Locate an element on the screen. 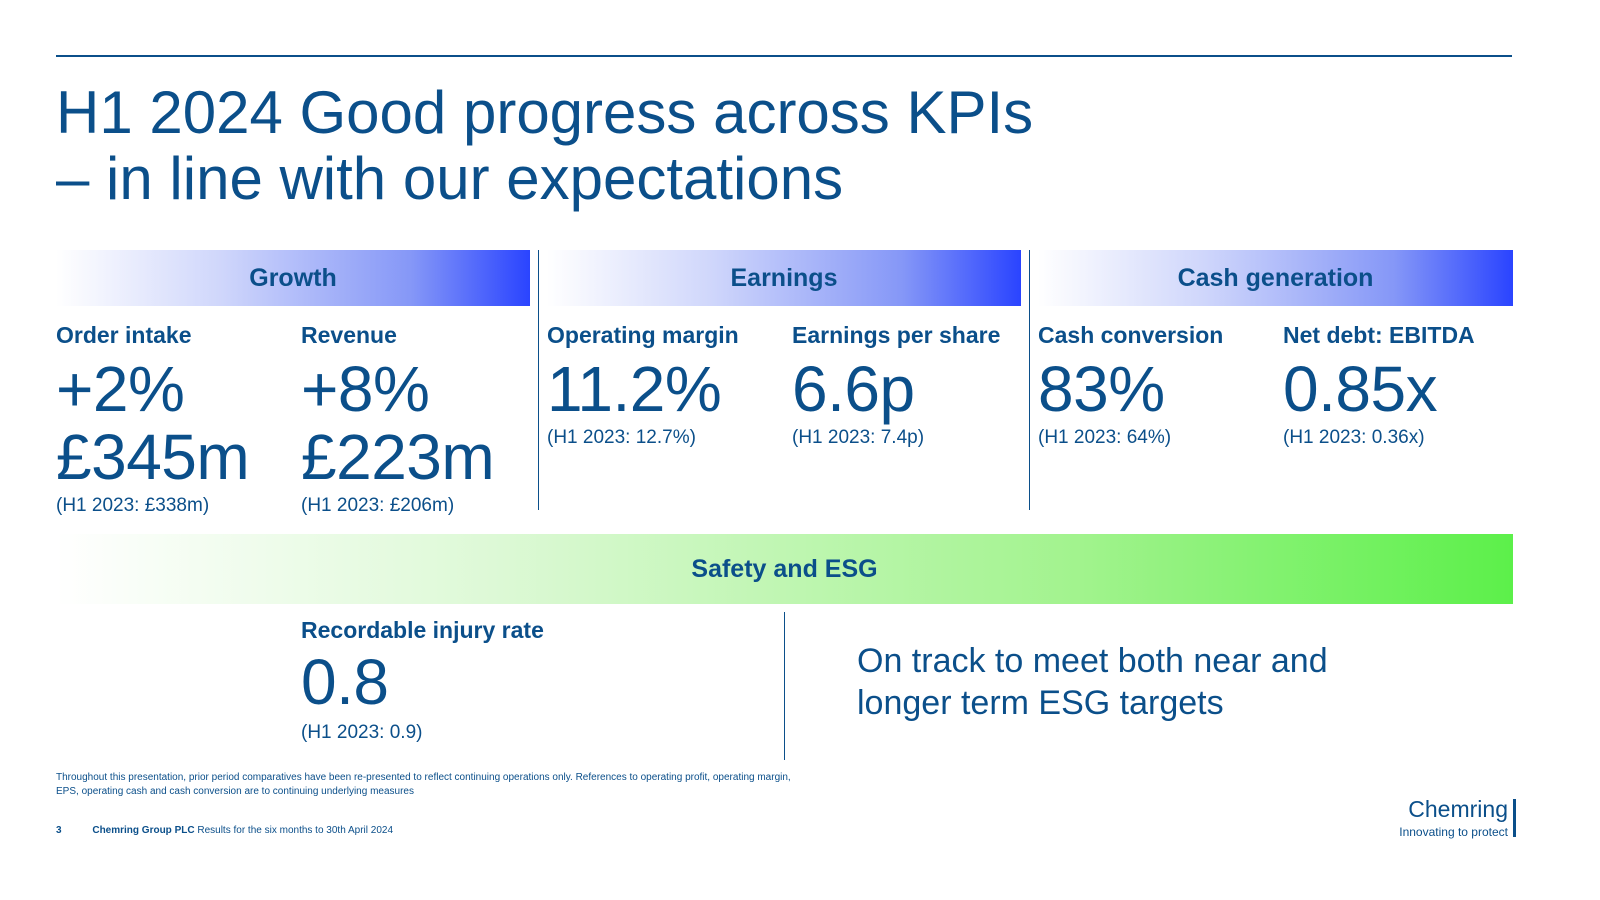  kpi-net-debt-ebitda: Net debt: EBITDA 0.85x (H1 2023: 0.36x) is located at coordinates (1379, 385).